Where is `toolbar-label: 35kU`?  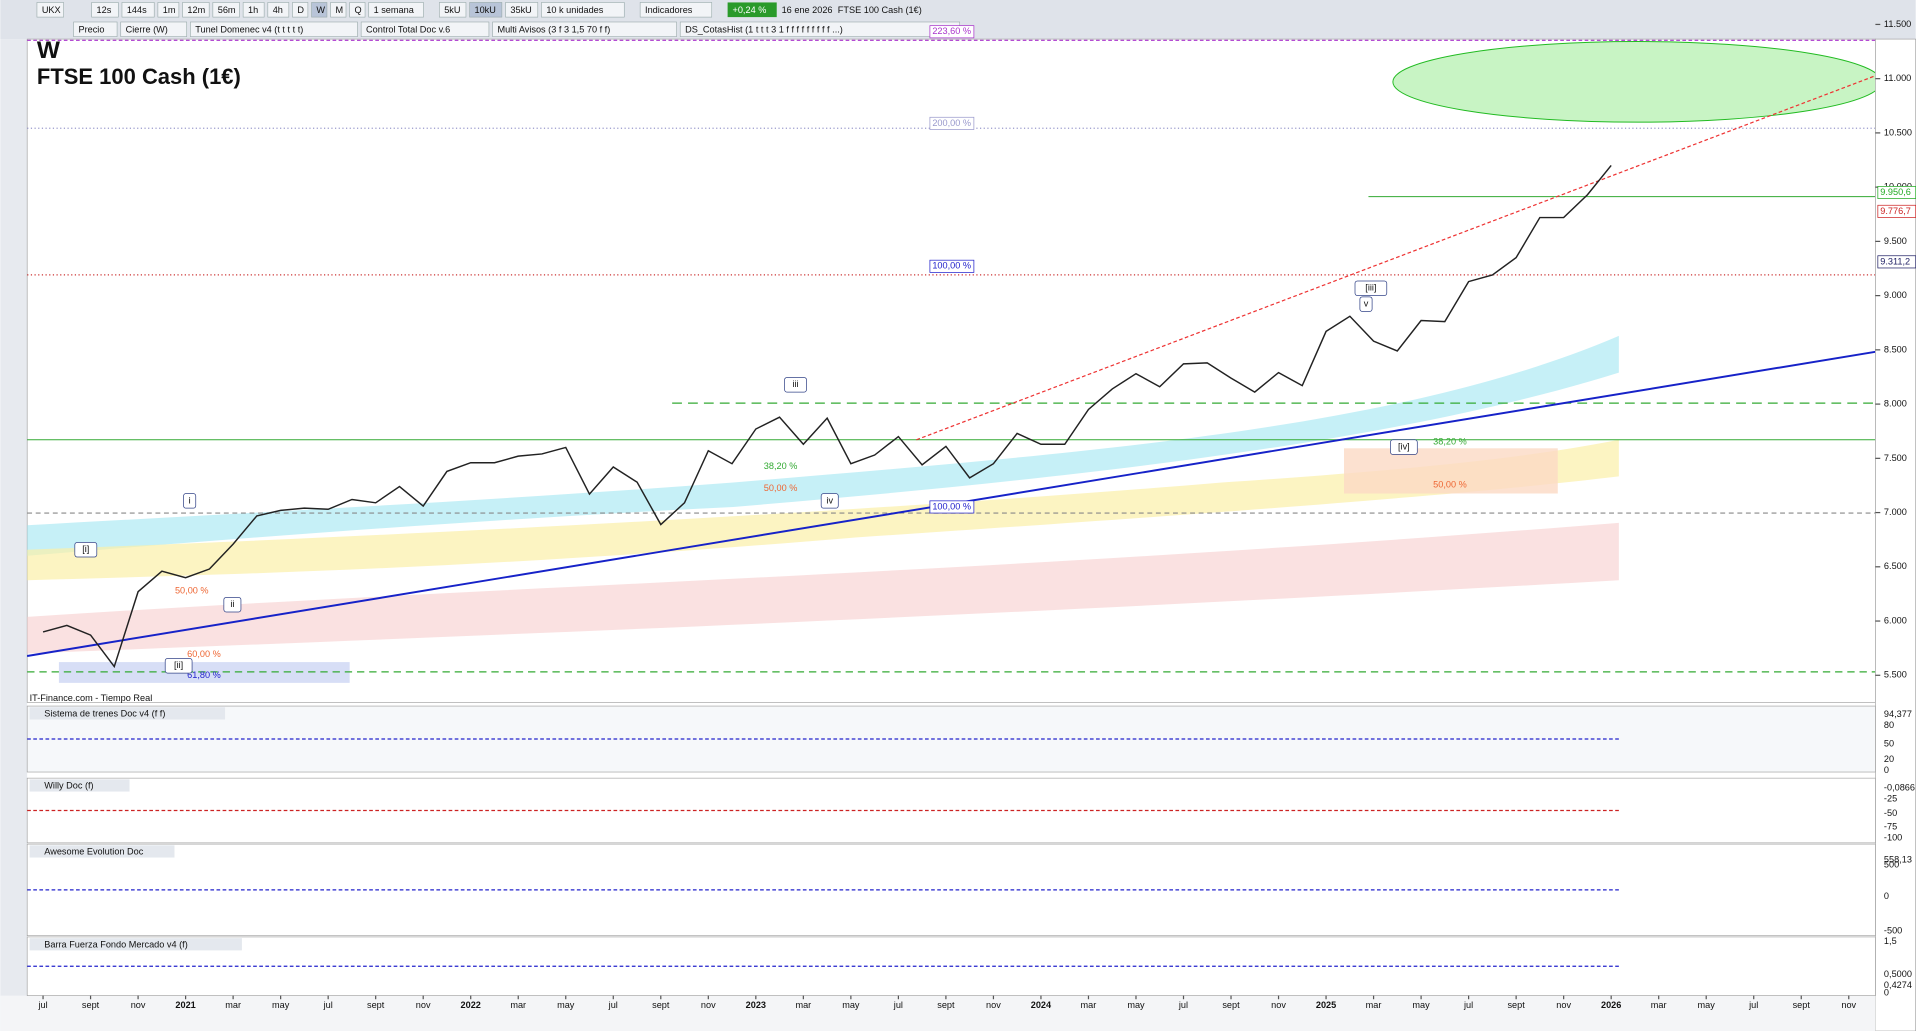
toolbar-label: 35kU is located at coordinates (520, 10).